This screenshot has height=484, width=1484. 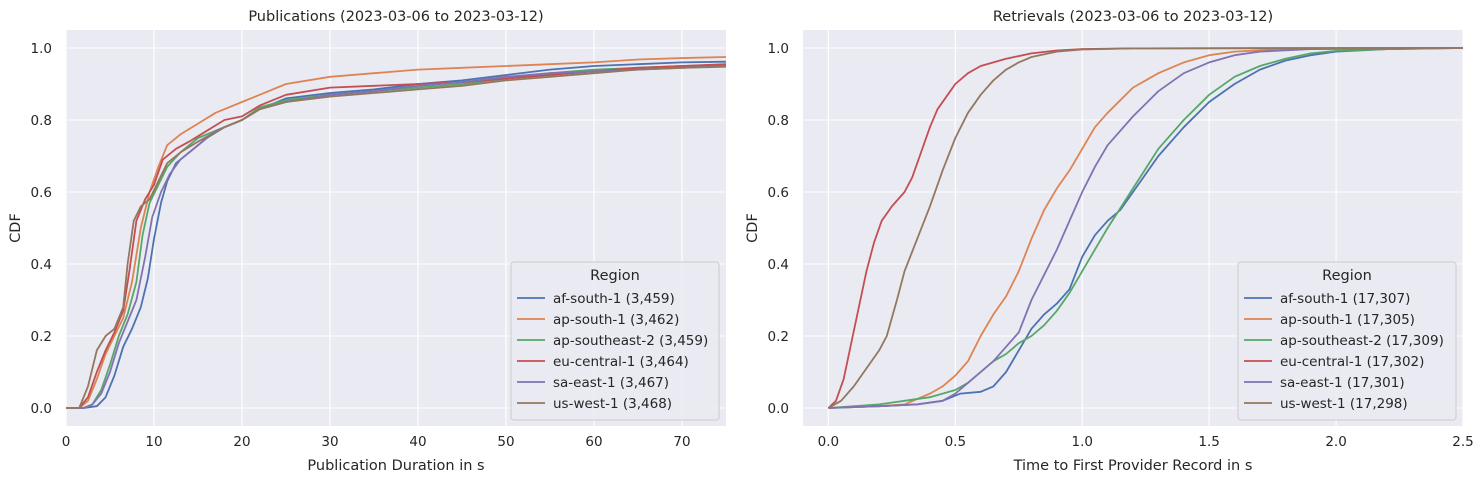 What do you see at coordinates (1344, 404) in the screenshot?
I see `legend-label-5: us-west-1 (17,298)` at bounding box center [1344, 404].